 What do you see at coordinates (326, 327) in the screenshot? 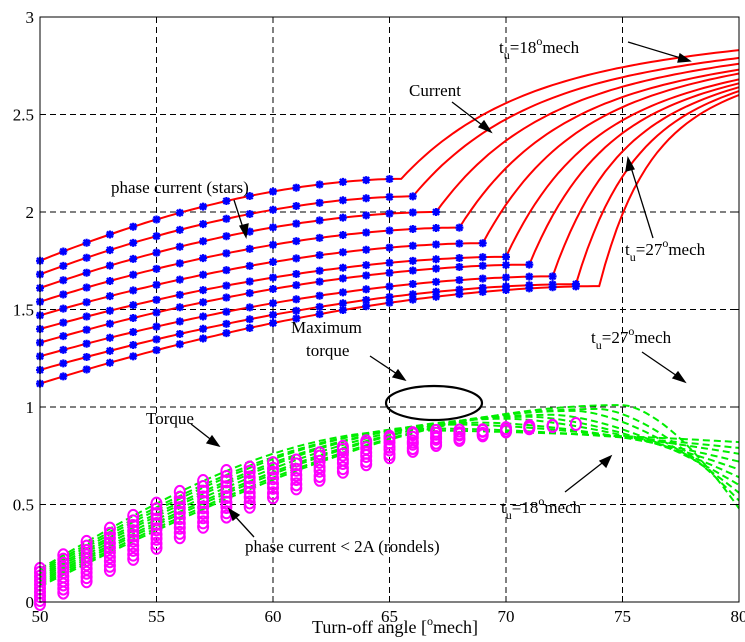
I see `annotation-max-torque-1: Maximum` at bounding box center [326, 327].